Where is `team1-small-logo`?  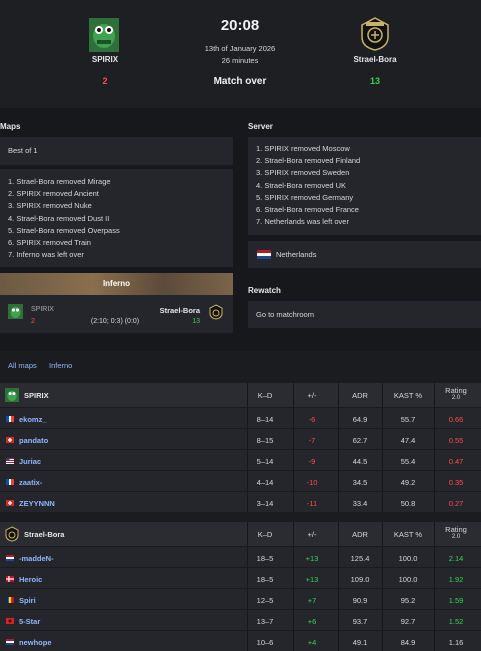
team1-small-logo is located at coordinates (12, 395).